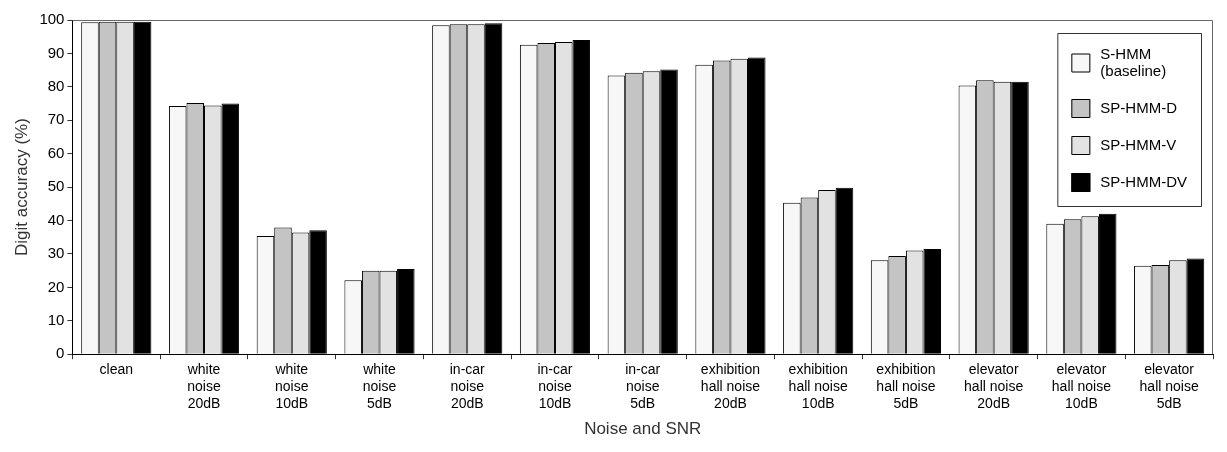 Image resolution: width=1227 pixels, height=452 pixels. What do you see at coordinates (60, 353) in the screenshot?
I see `y-tick-label: 0` at bounding box center [60, 353].